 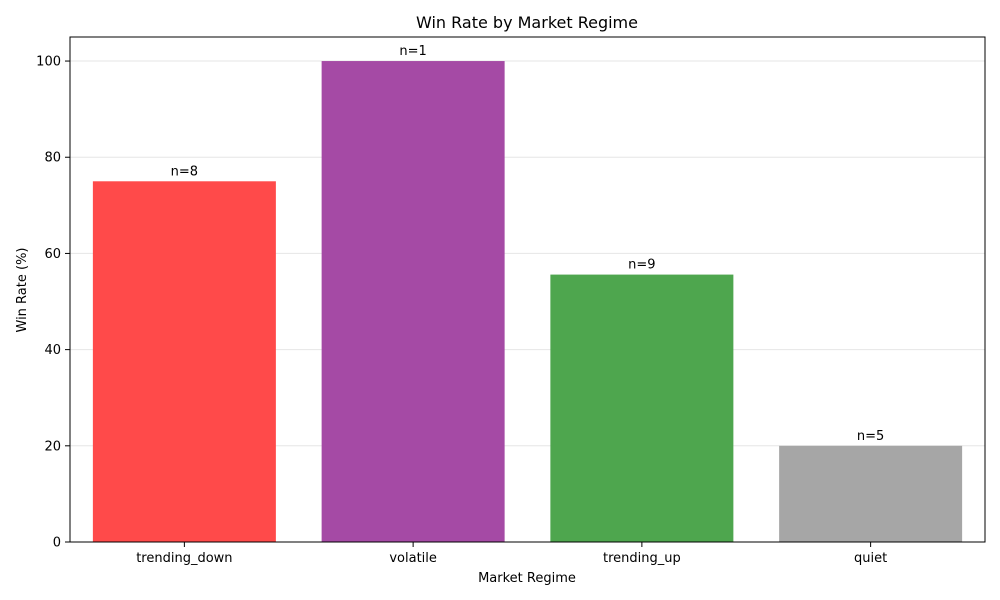 I want to click on bar-data-label: n=5, so click(x=870, y=436).